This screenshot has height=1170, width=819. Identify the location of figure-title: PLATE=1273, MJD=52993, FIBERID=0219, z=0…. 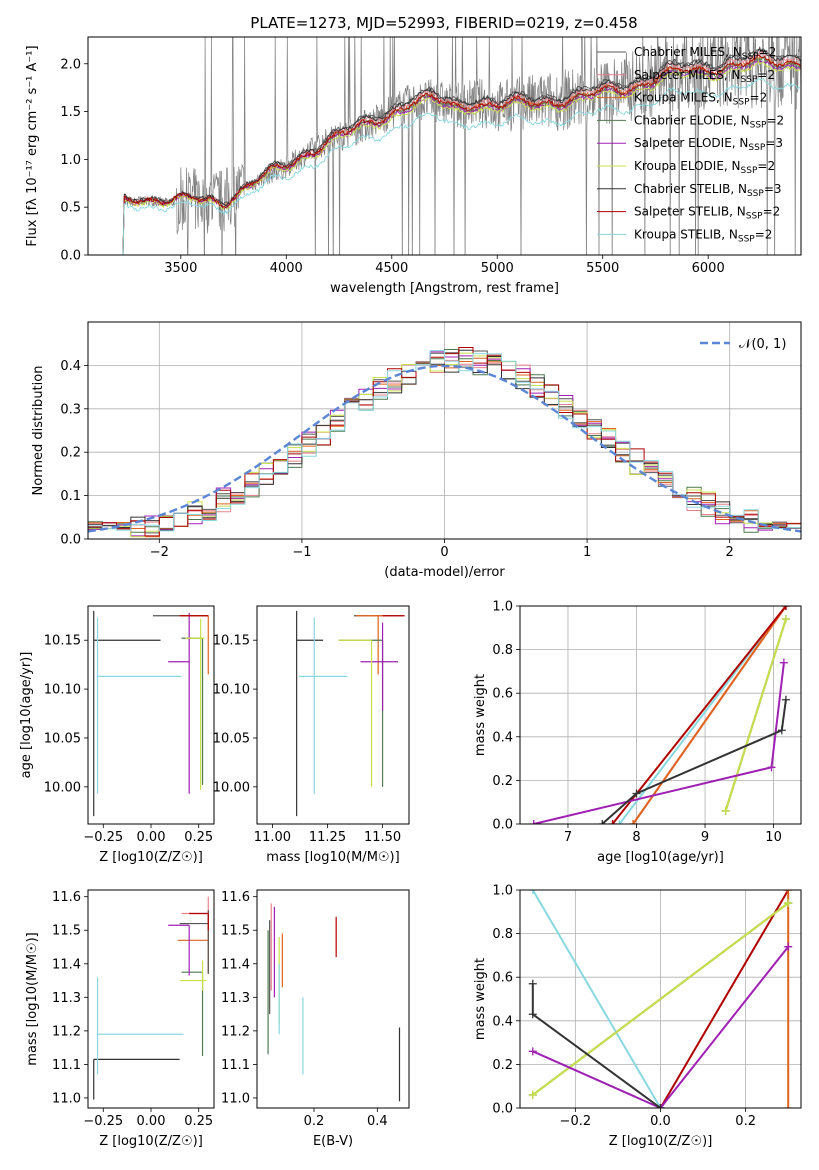
(443, 23).